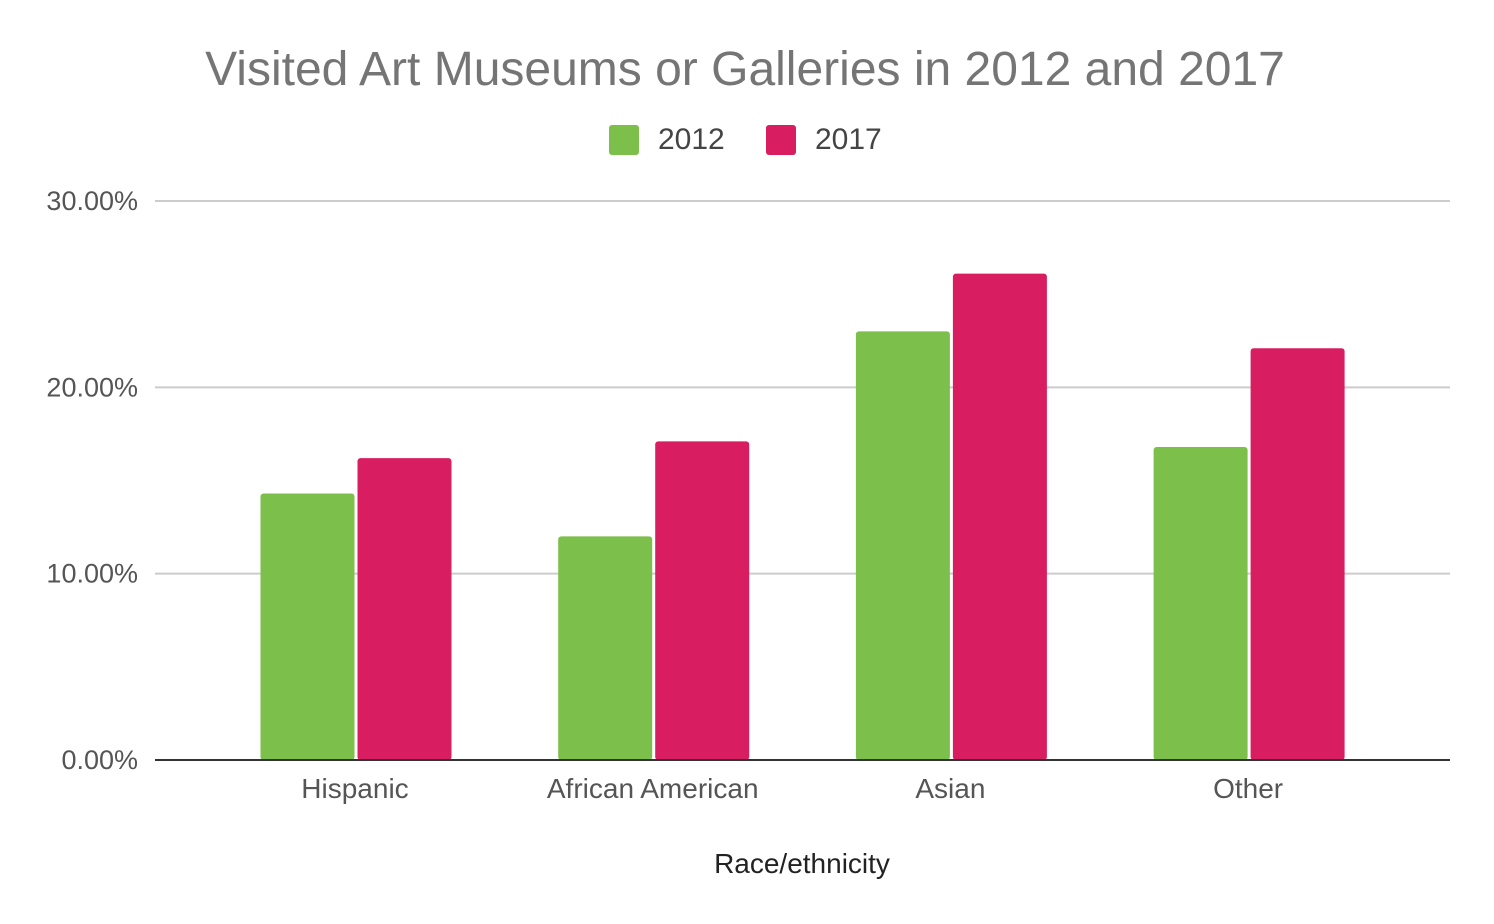 The image size is (1494, 924). I want to click on y-axis-ticks: 0.00% 10.00% 20.00% 30.00%, so click(92, 480).